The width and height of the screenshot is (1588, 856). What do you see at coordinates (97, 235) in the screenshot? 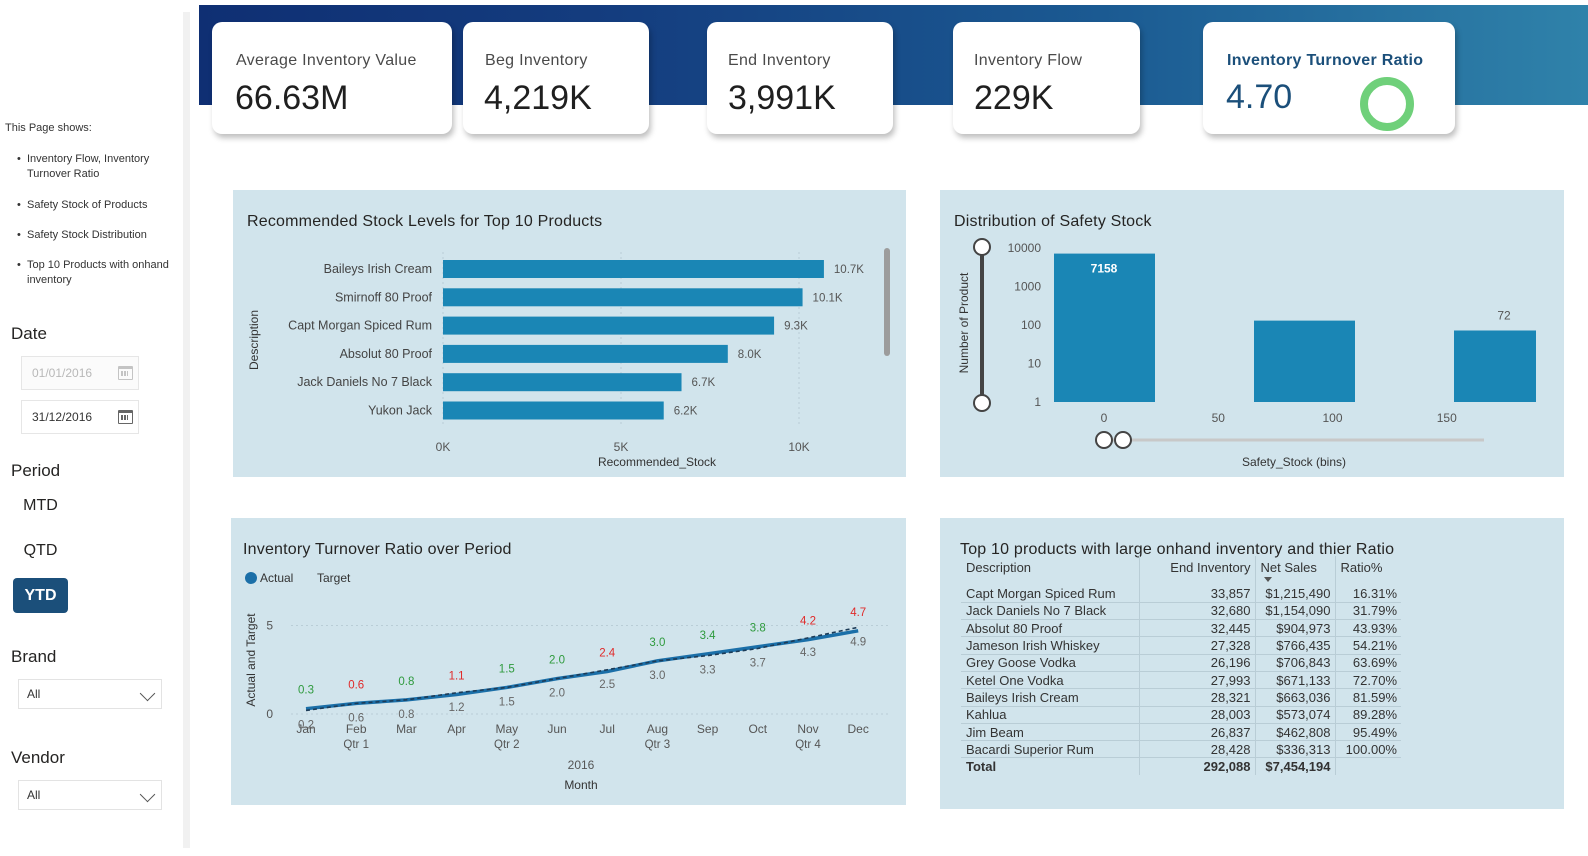
I see `intro-item: Safety Stock Distribution` at bounding box center [97, 235].